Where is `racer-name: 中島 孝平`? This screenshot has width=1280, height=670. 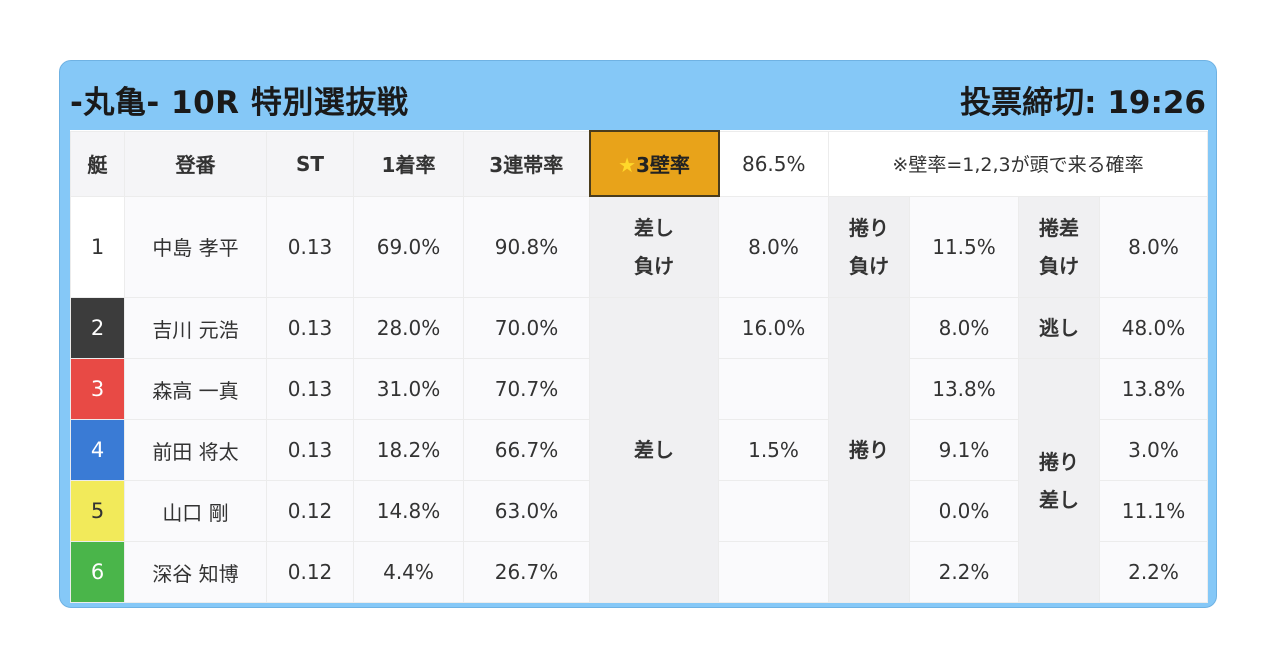 racer-name: 中島 孝平 is located at coordinates (195, 246).